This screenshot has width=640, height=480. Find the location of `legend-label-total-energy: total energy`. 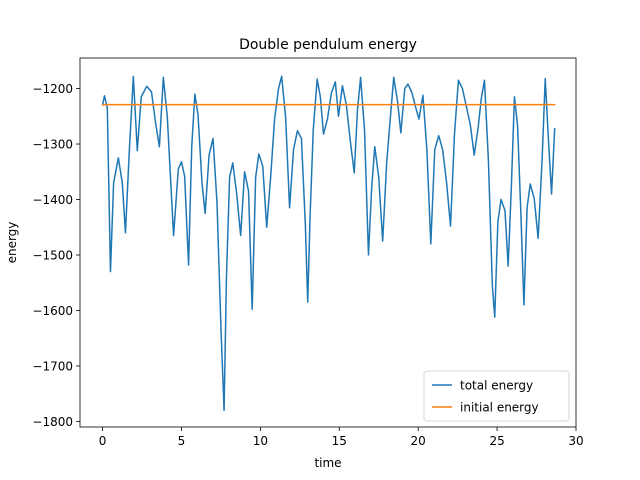

legend-label-total-energy: total energy is located at coordinates (496, 386).